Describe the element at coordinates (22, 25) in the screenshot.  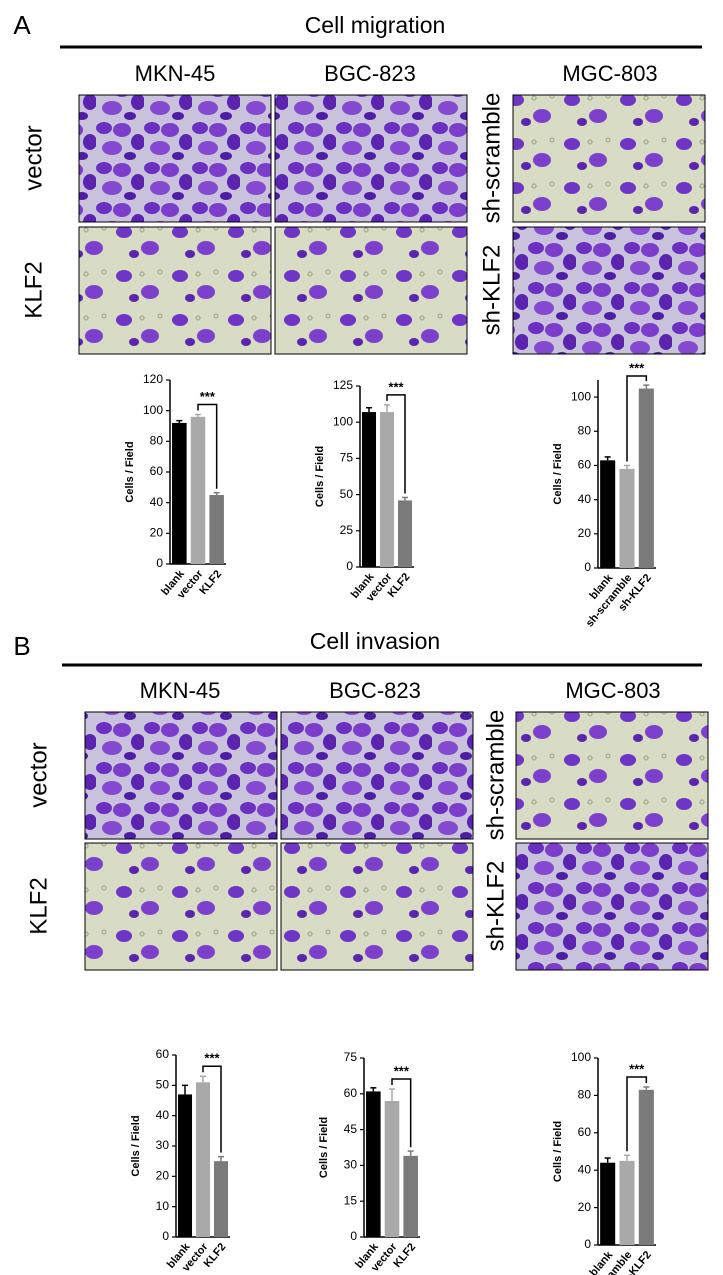
I see `panel-label: A` at that location.